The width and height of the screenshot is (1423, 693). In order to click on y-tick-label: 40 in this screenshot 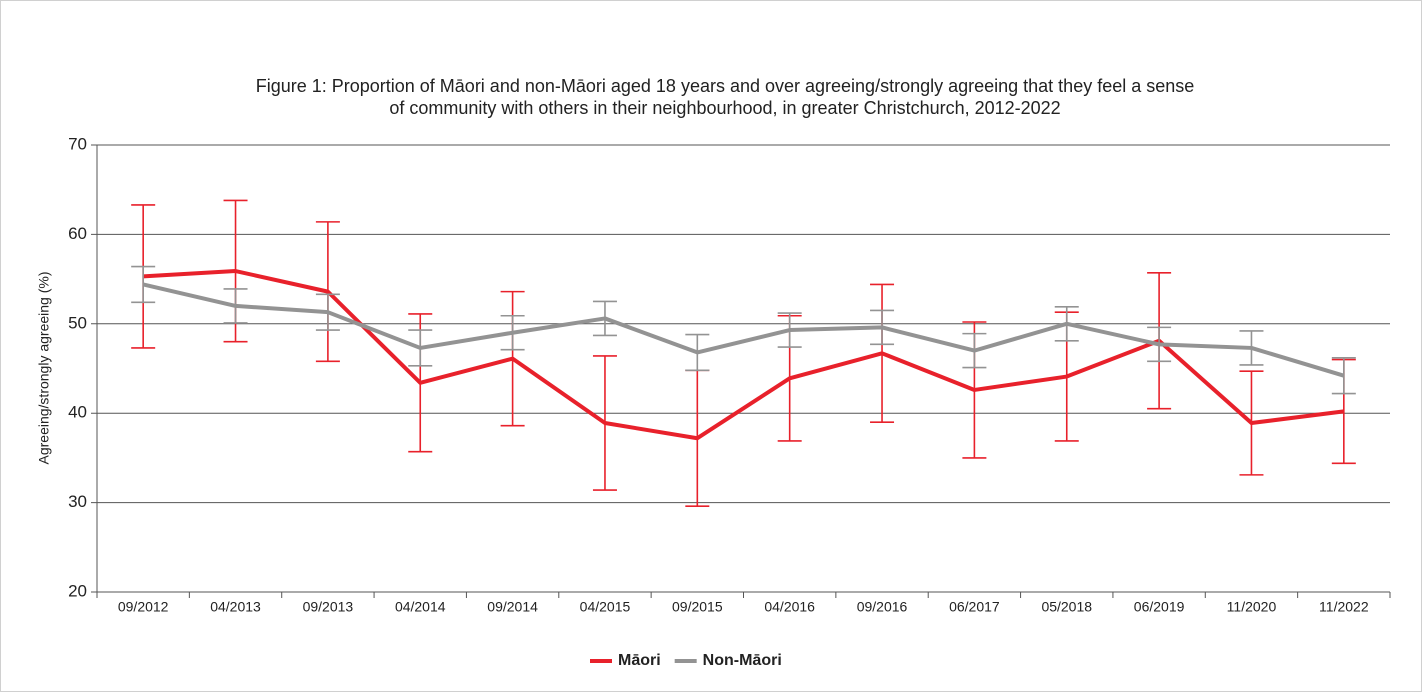, I will do `click(77, 412)`.